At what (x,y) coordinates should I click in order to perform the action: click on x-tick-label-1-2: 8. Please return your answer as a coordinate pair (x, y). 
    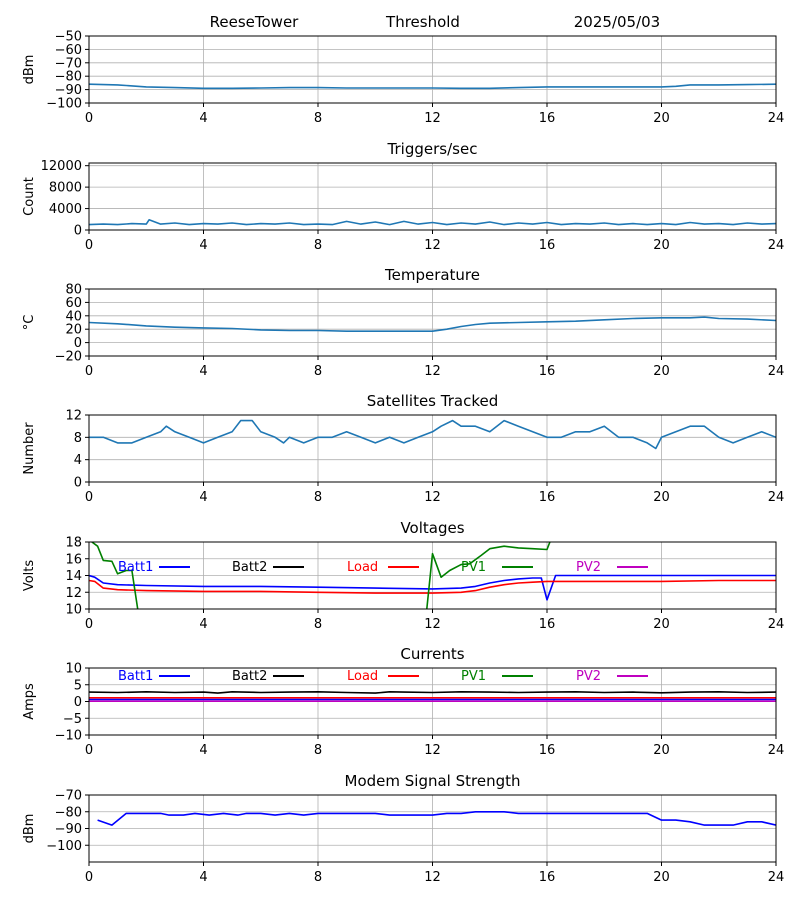
    Looking at the image, I should click on (318, 245).